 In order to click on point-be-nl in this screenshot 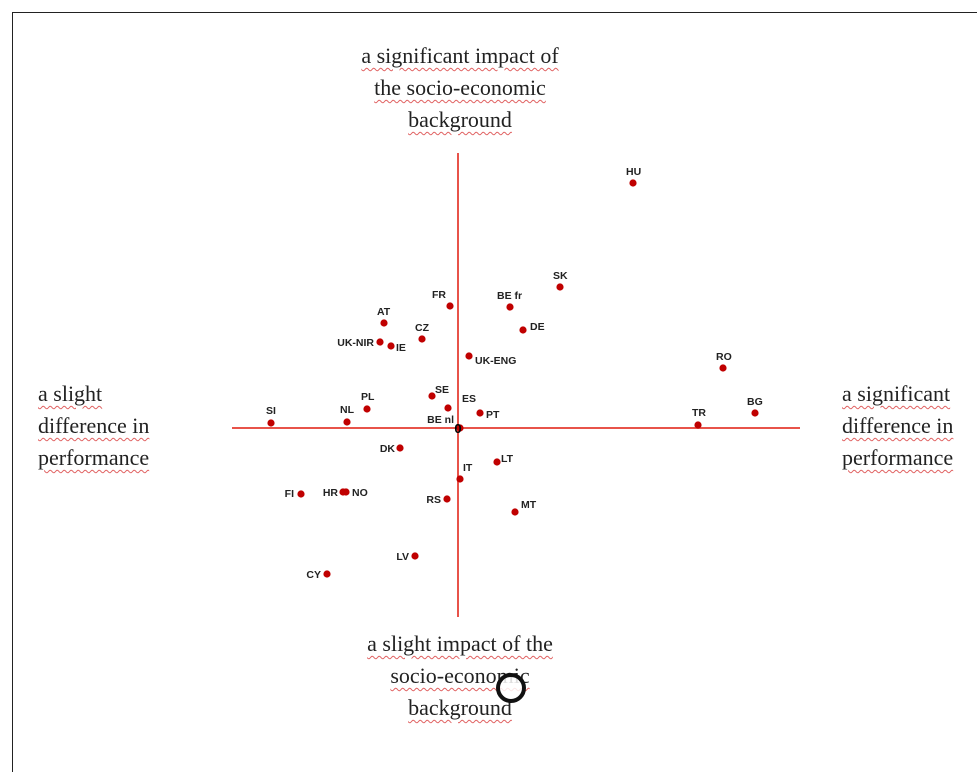, I will do `click(460, 428)`.